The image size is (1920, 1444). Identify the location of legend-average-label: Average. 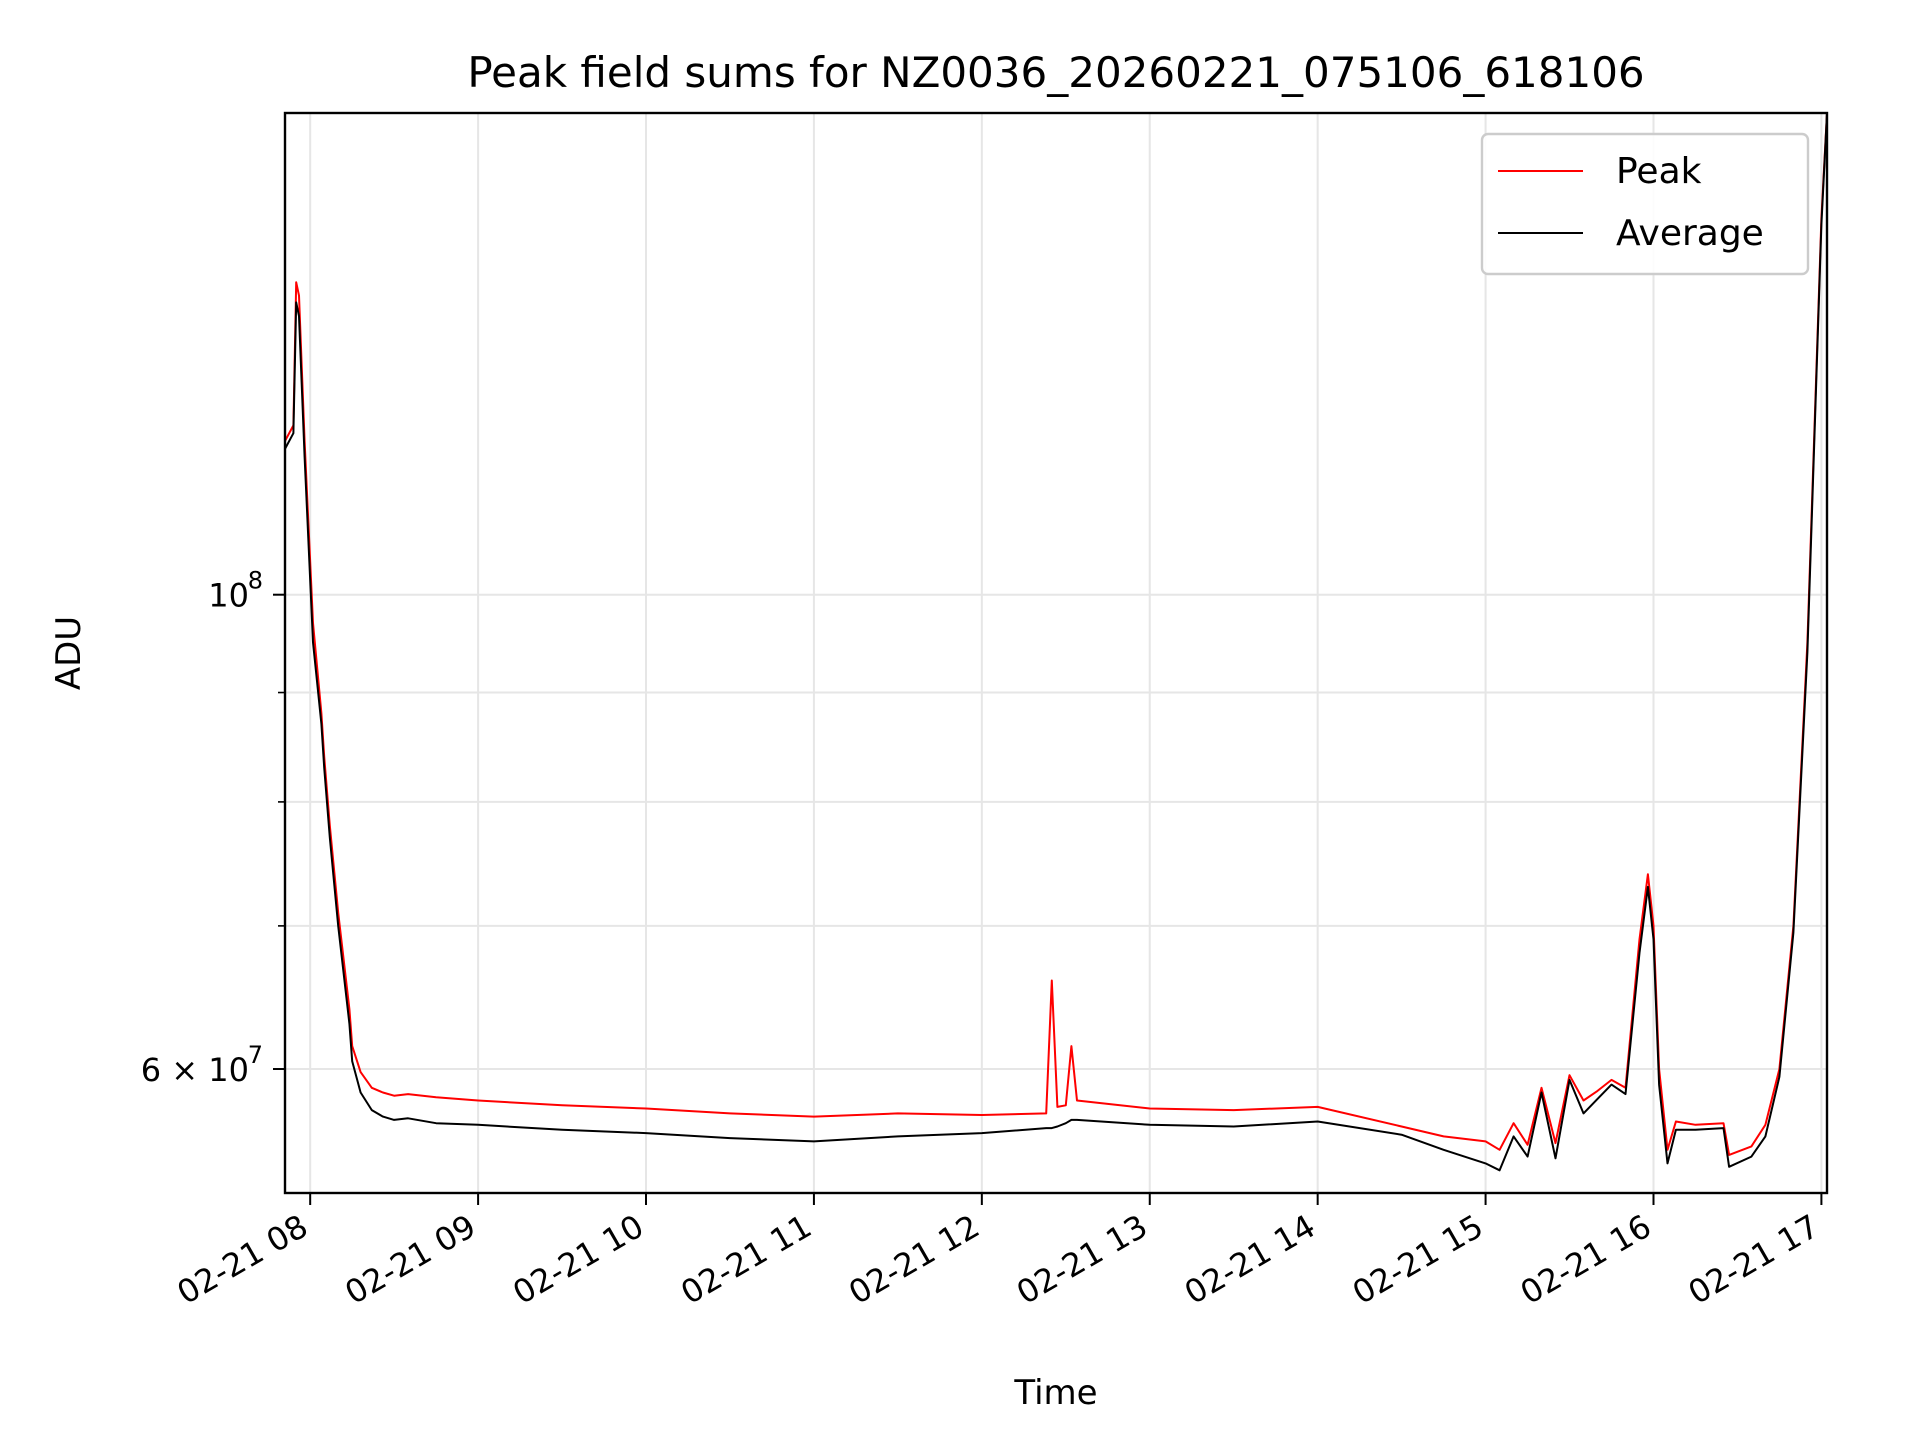
(1690, 233).